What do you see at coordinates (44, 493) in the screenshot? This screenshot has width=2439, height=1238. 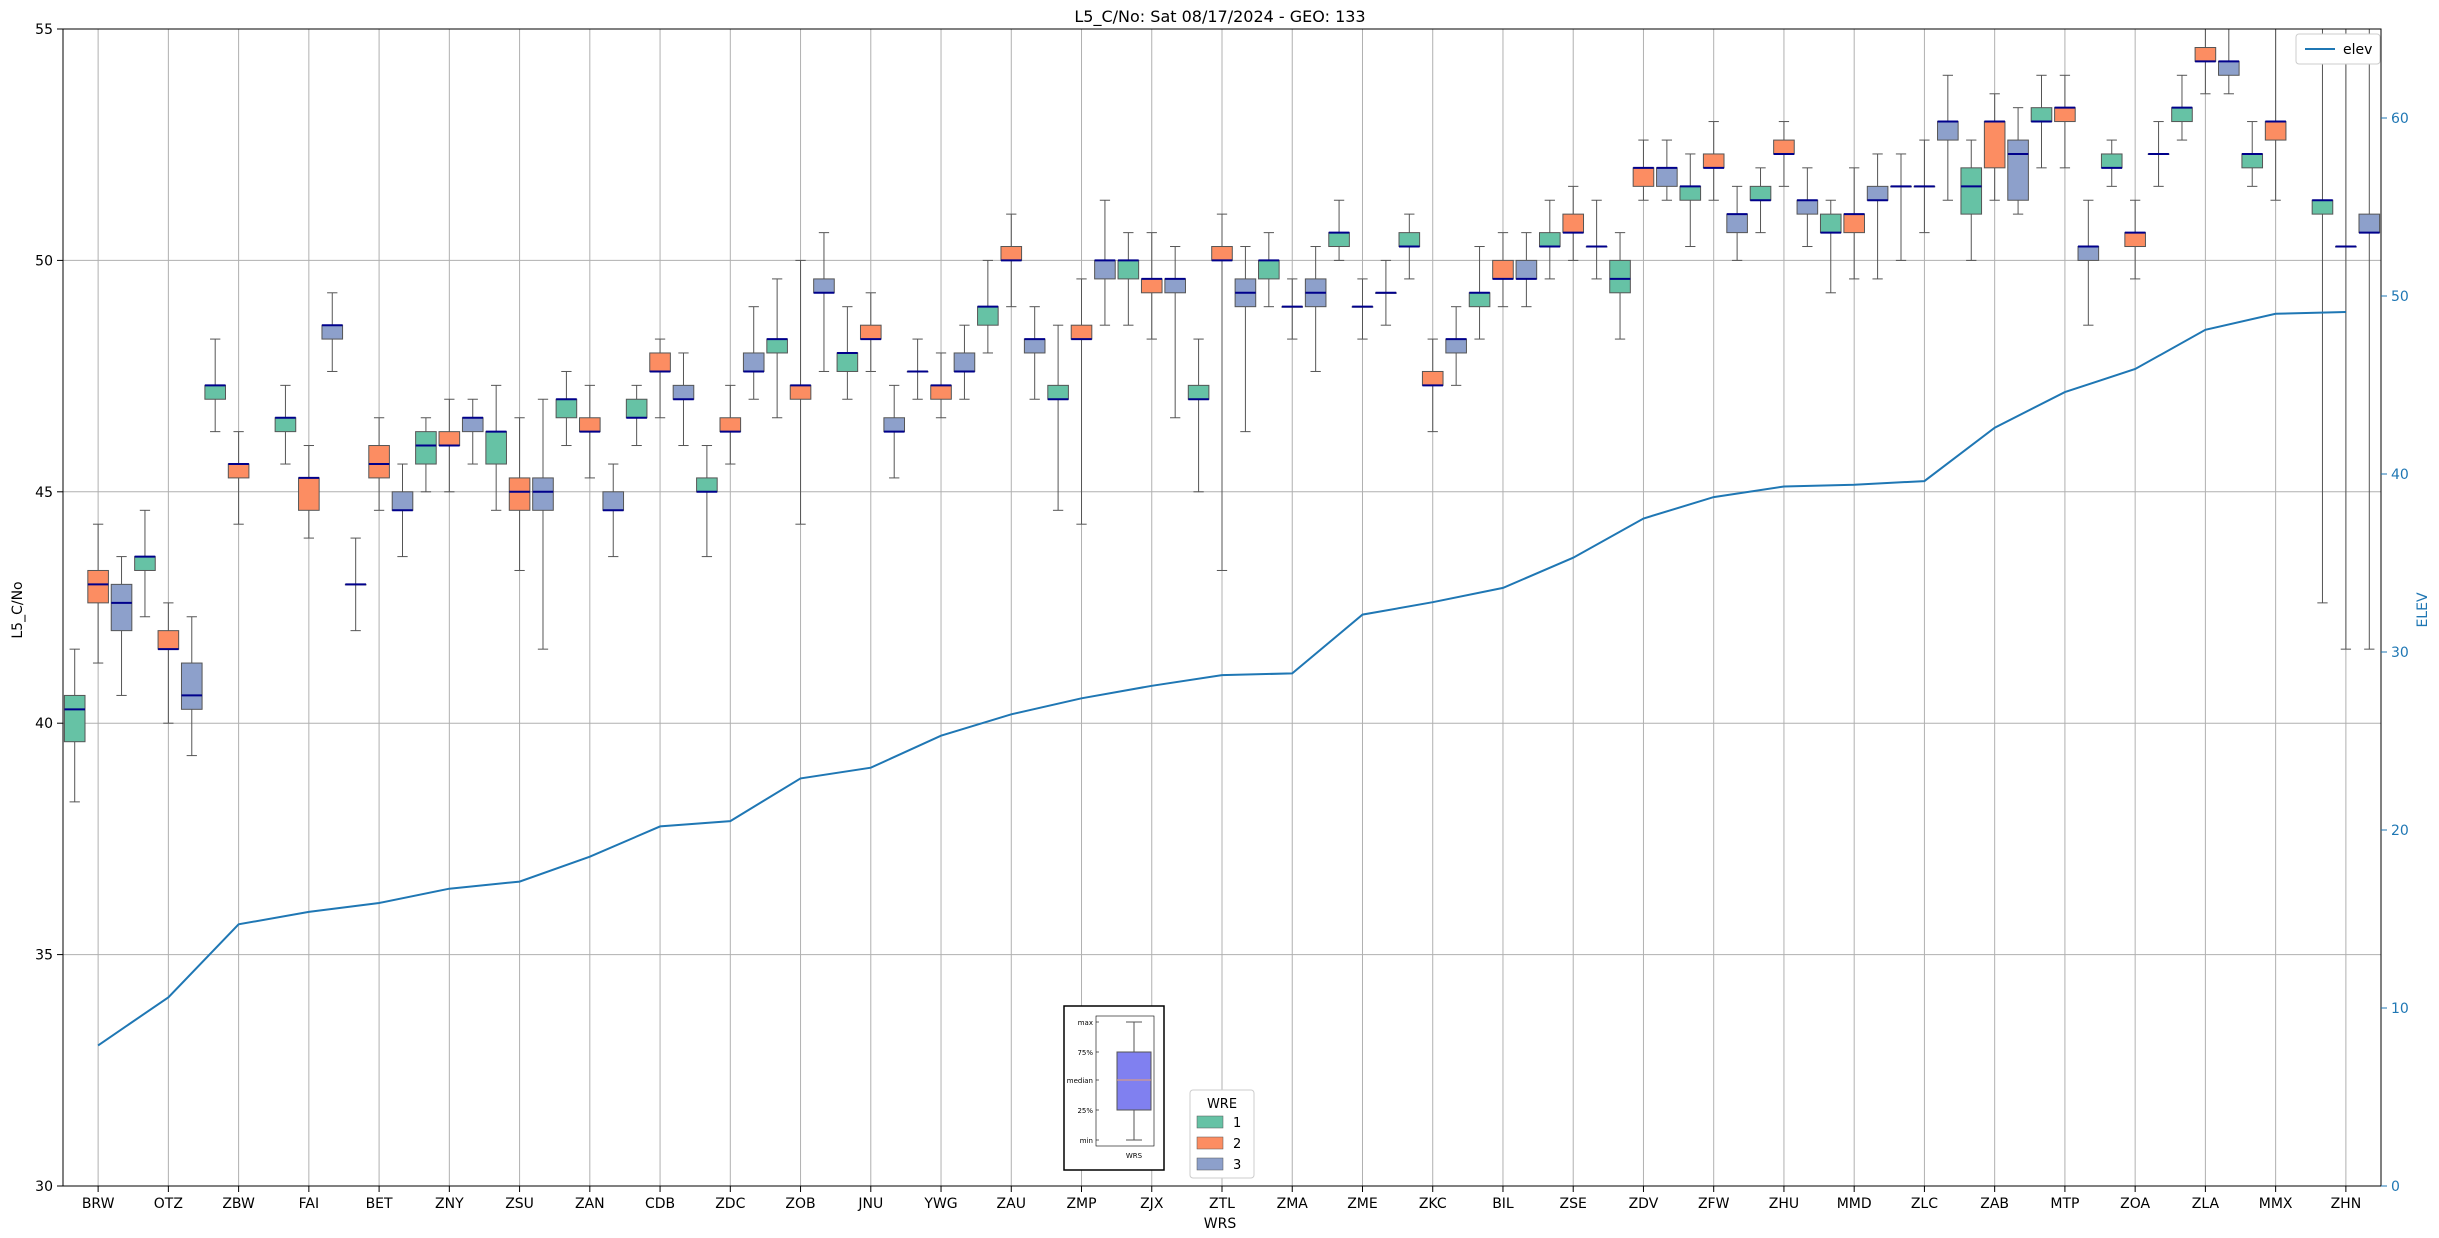 I see `y-tick-label: 45` at bounding box center [44, 493].